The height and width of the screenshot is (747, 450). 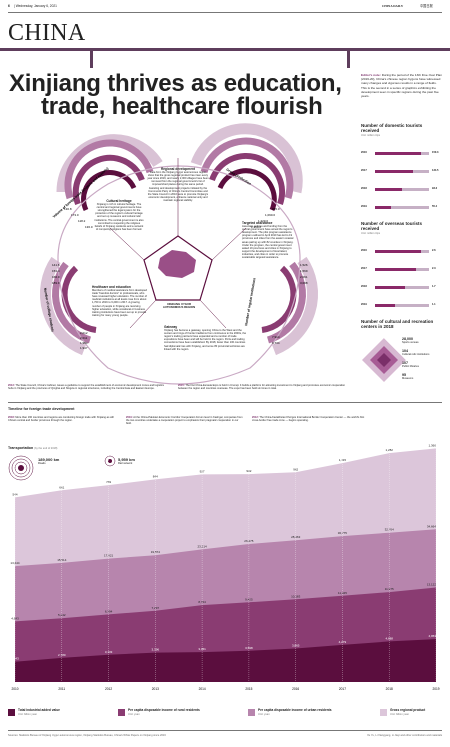 What do you see at coordinates (390, 530) in the screenshot?
I see `data-label: 32,764` at bounding box center [390, 530].